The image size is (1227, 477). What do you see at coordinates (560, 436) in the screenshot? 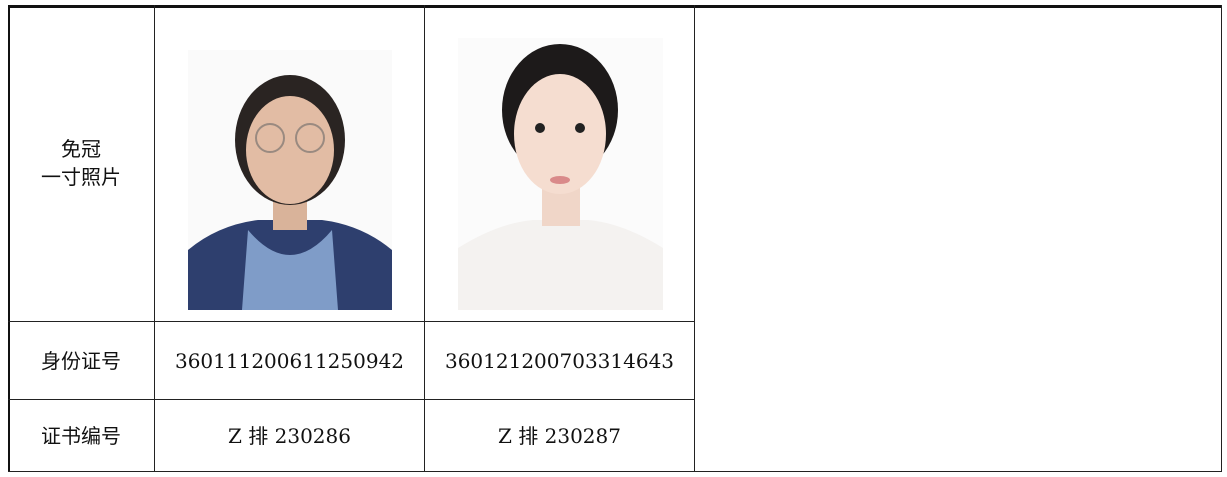
I see `certificate-number: Z 排 230287` at bounding box center [560, 436].